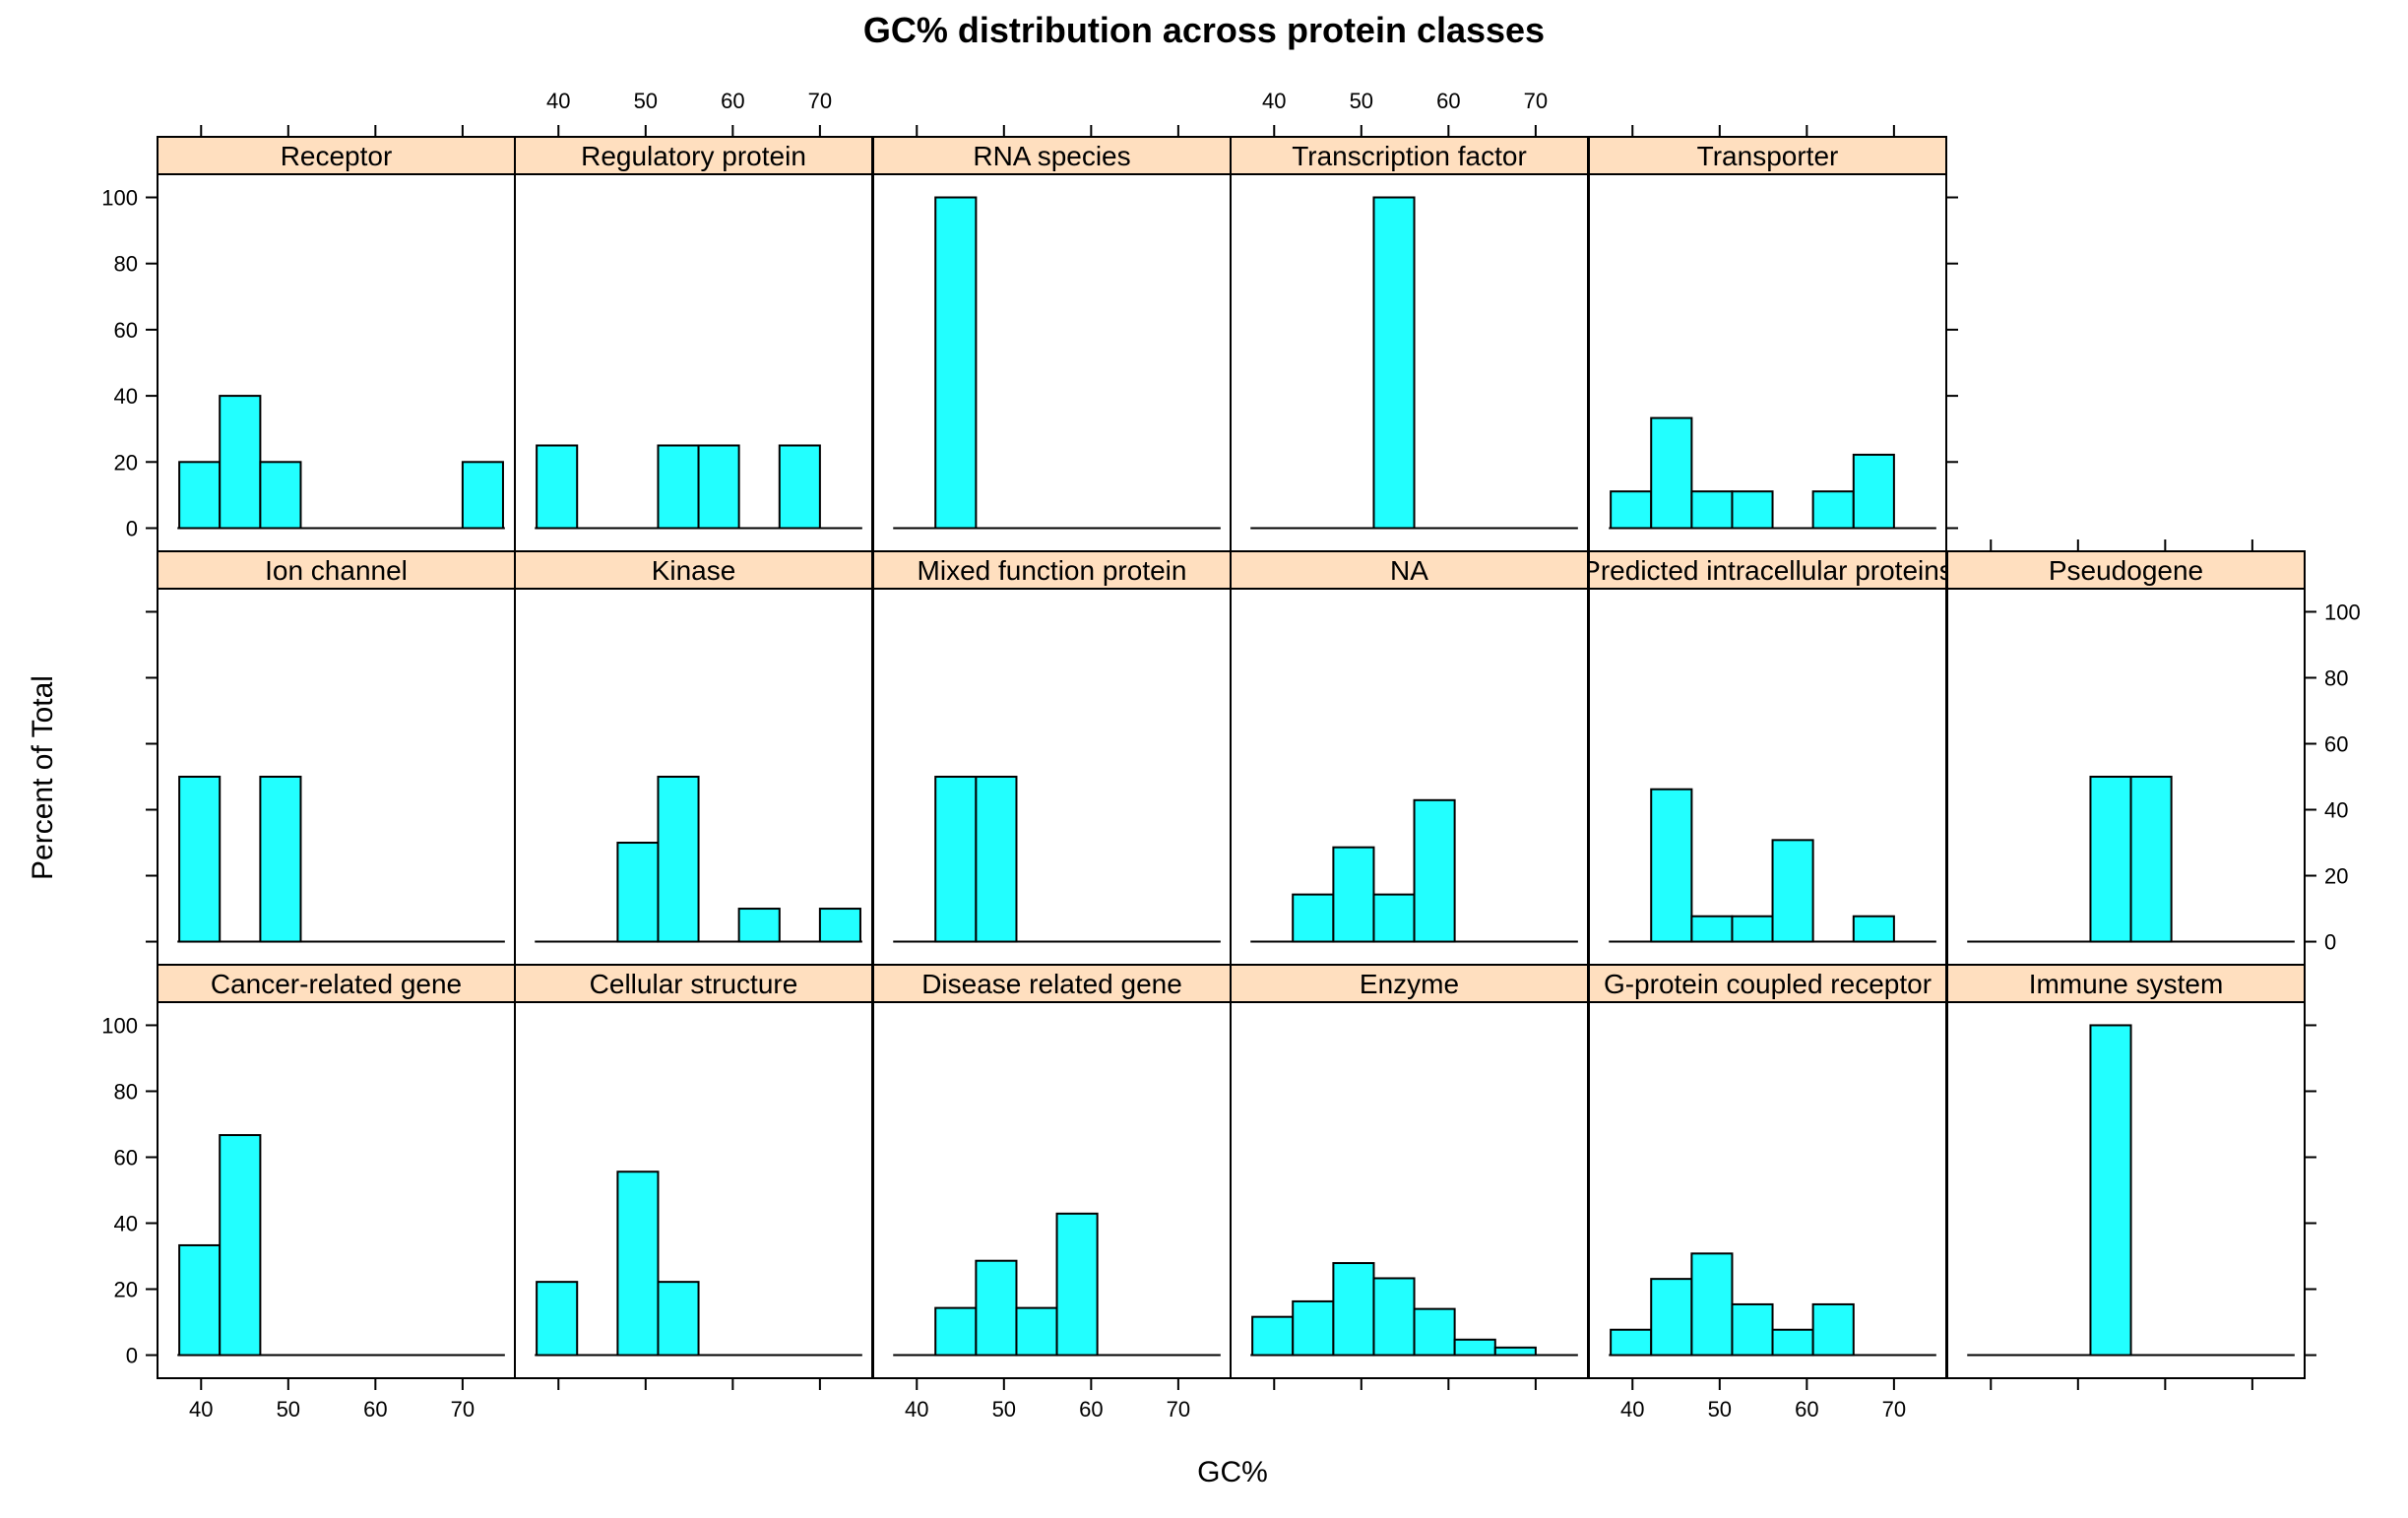  What do you see at coordinates (43, 777) in the screenshot?
I see `y-axis-label: Percent of Total` at bounding box center [43, 777].